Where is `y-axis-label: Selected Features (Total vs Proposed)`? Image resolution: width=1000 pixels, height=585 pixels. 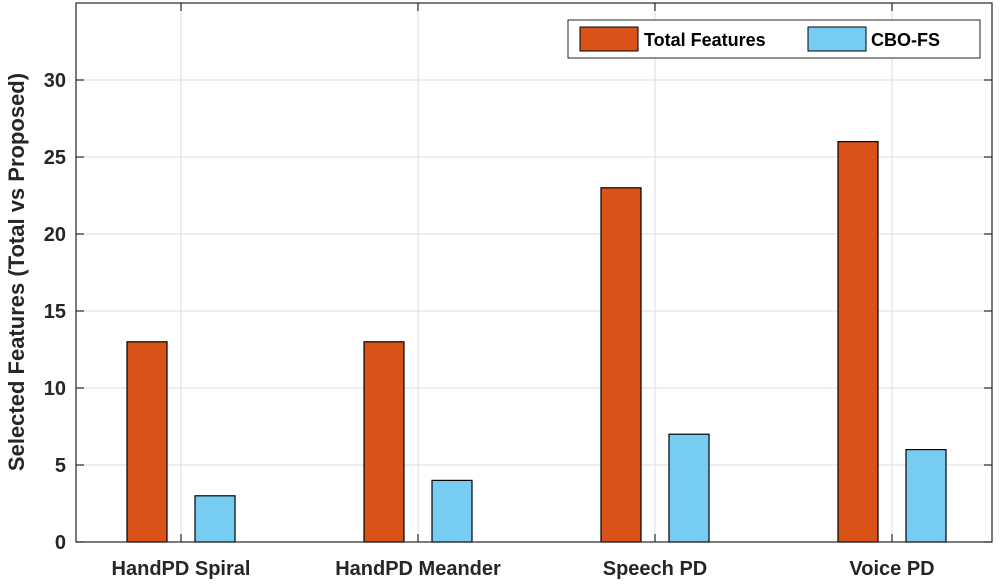
y-axis-label: Selected Features (Total vs Proposed) is located at coordinates (16, 272).